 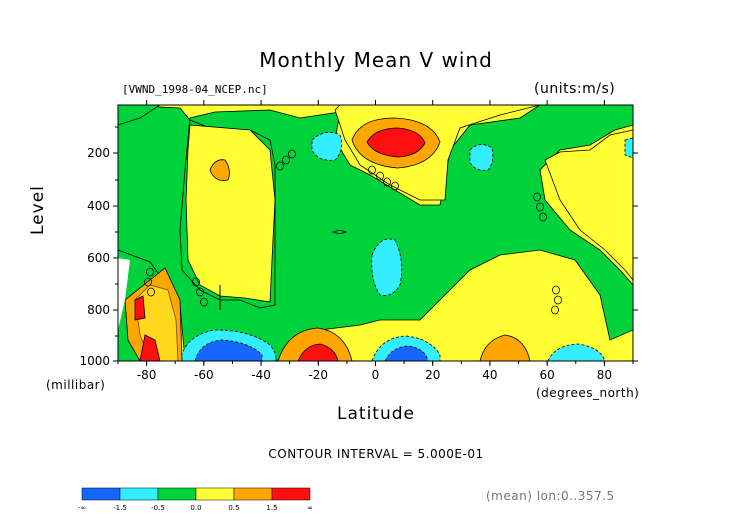 What do you see at coordinates (376, 60) in the screenshot?
I see `chart-title: Monthly Mean V wind` at bounding box center [376, 60].